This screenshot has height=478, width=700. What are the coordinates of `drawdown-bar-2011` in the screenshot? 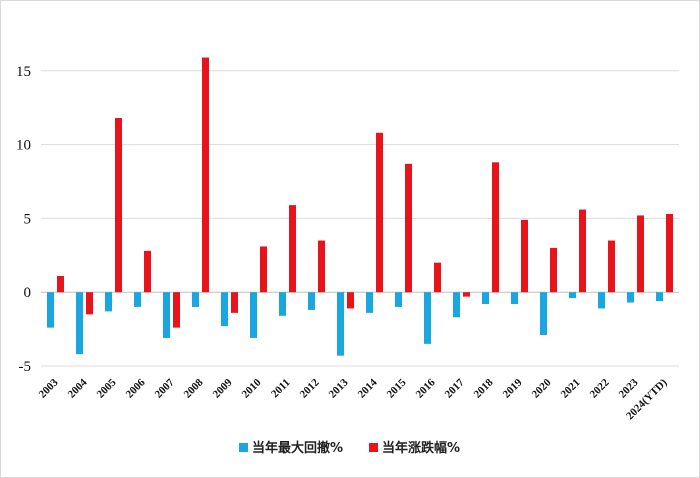 It's located at (282, 304).